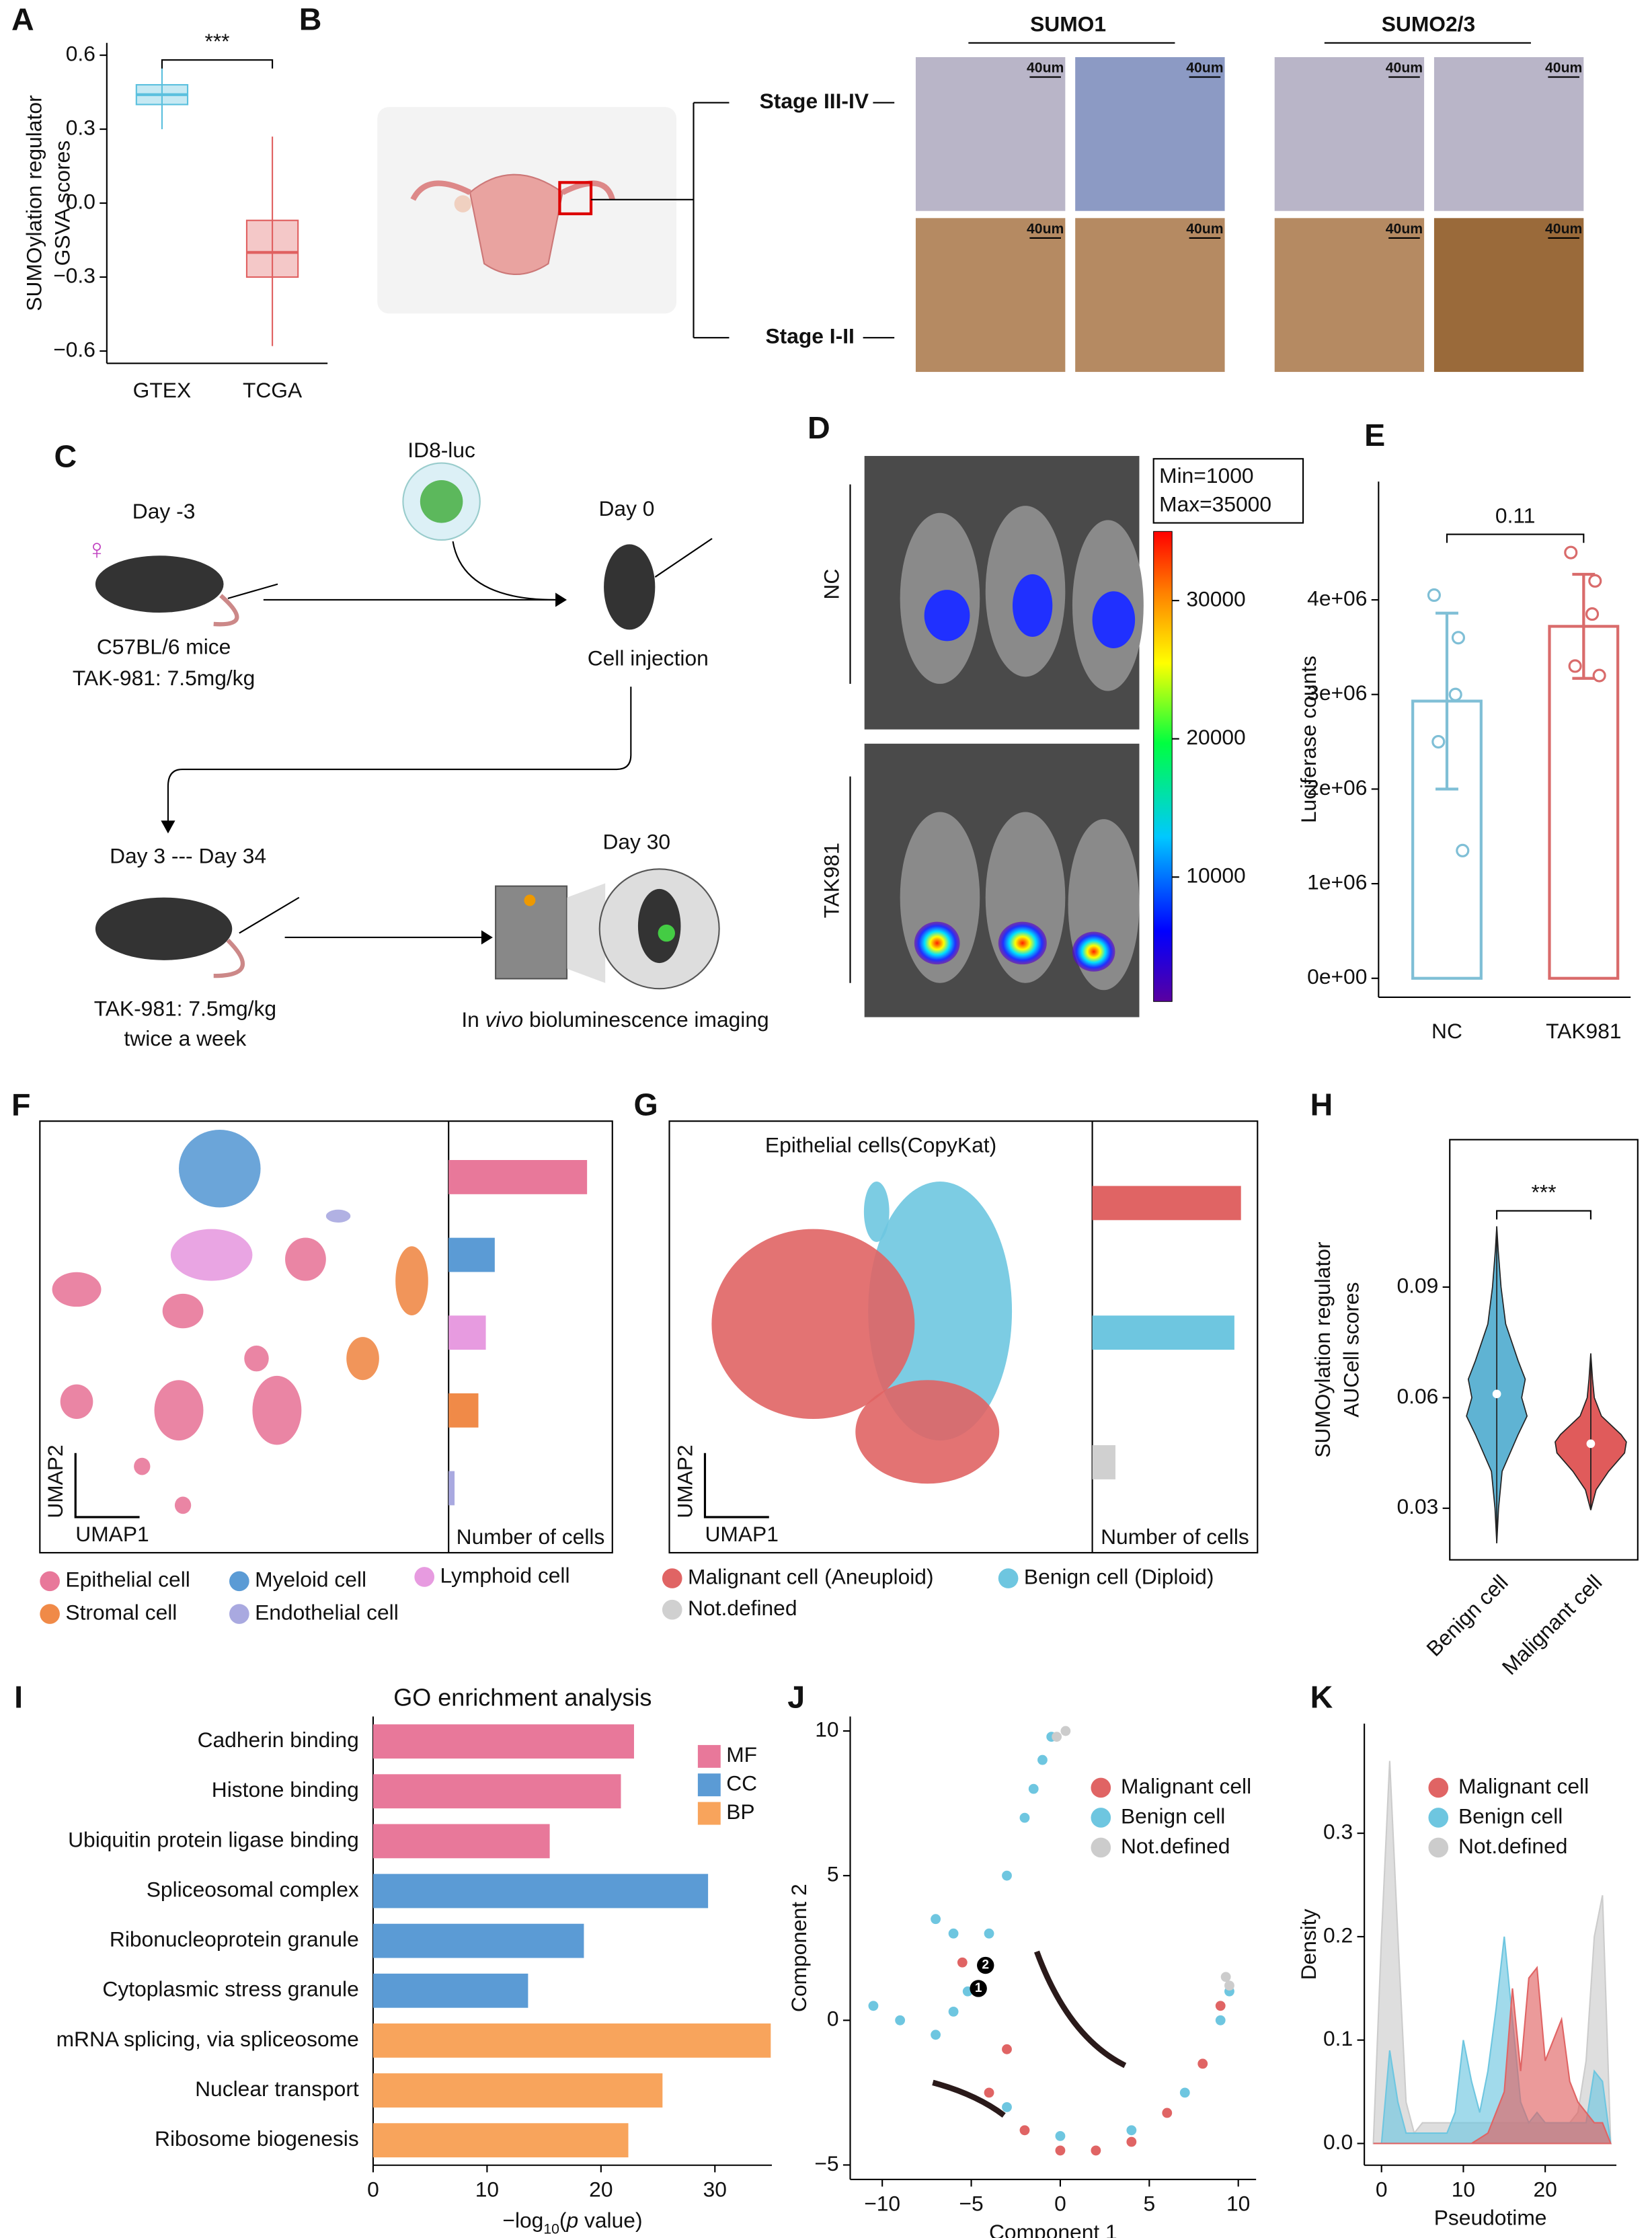 This screenshot has width=1652, height=2238. What do you see at coordinates (1446, 1031) in the screenshot?
I see `x-tick-label: NC` at bounding box center [1446, 1031].